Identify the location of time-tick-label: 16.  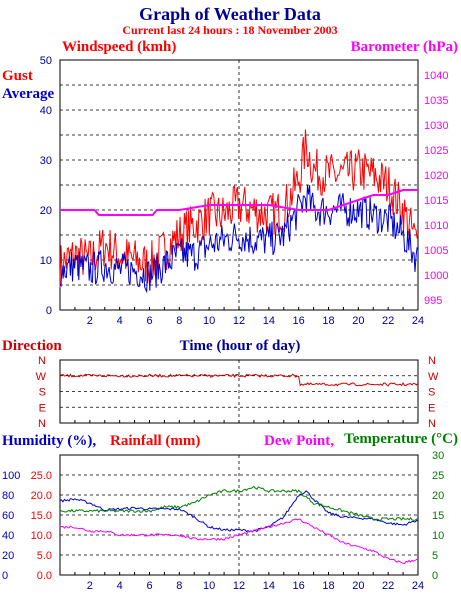
(299, 321).